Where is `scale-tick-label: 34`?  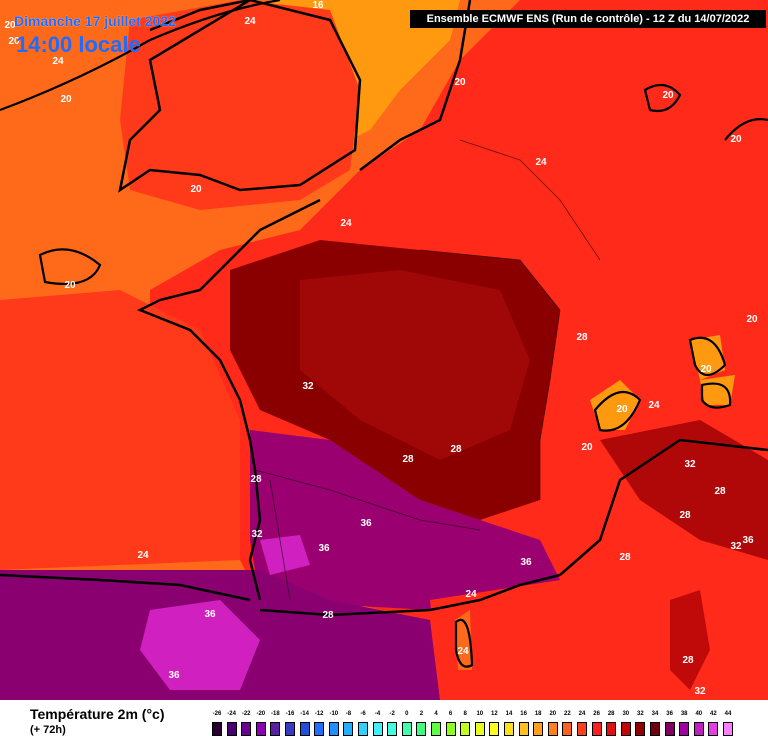
scale-tick-label: 34 is located at coordinates (655, 714).